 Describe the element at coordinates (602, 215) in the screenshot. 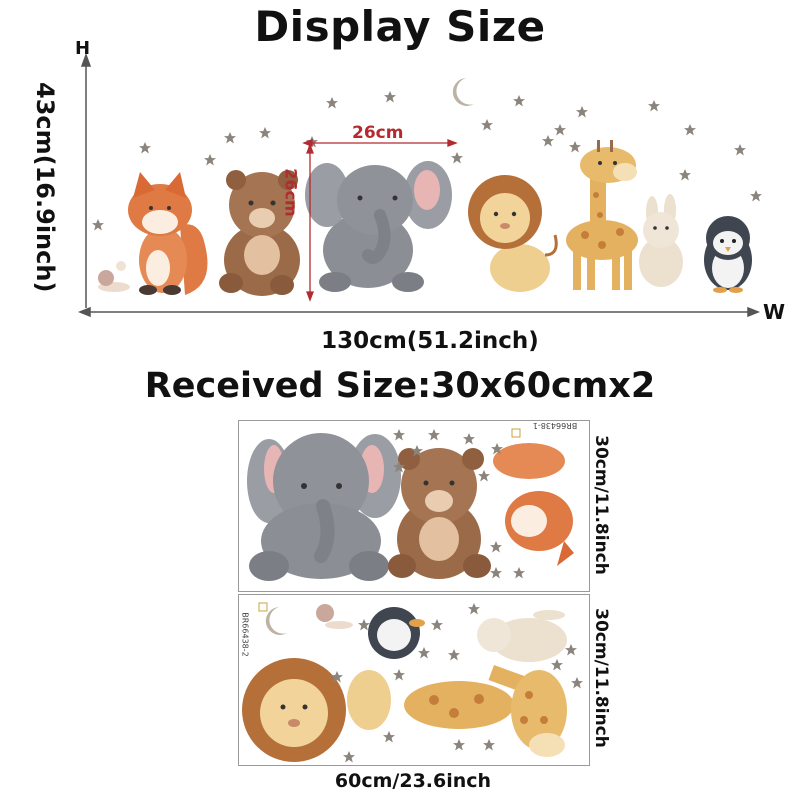

I see `giraffe-sticker` at that location.